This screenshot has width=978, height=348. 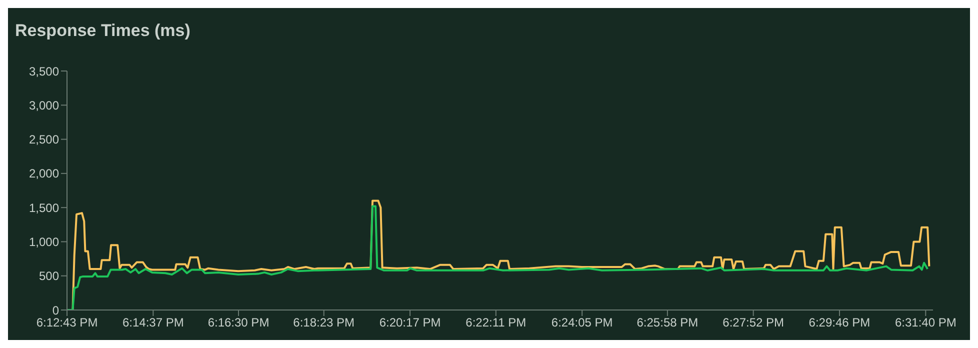 I want to click on y-tick-label: 3,000, so click(x=44, y=105).